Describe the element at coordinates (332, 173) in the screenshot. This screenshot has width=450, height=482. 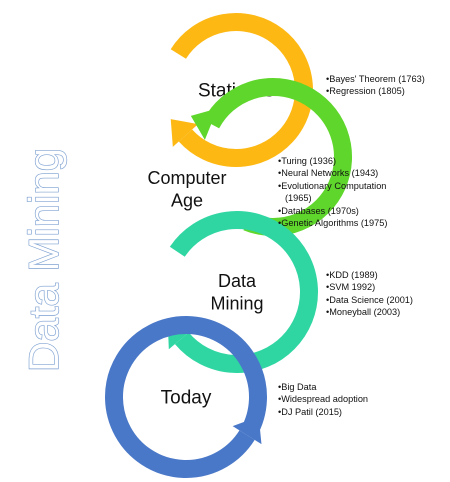
I see `bullet-item: Neural Networks (1943)` at that location.